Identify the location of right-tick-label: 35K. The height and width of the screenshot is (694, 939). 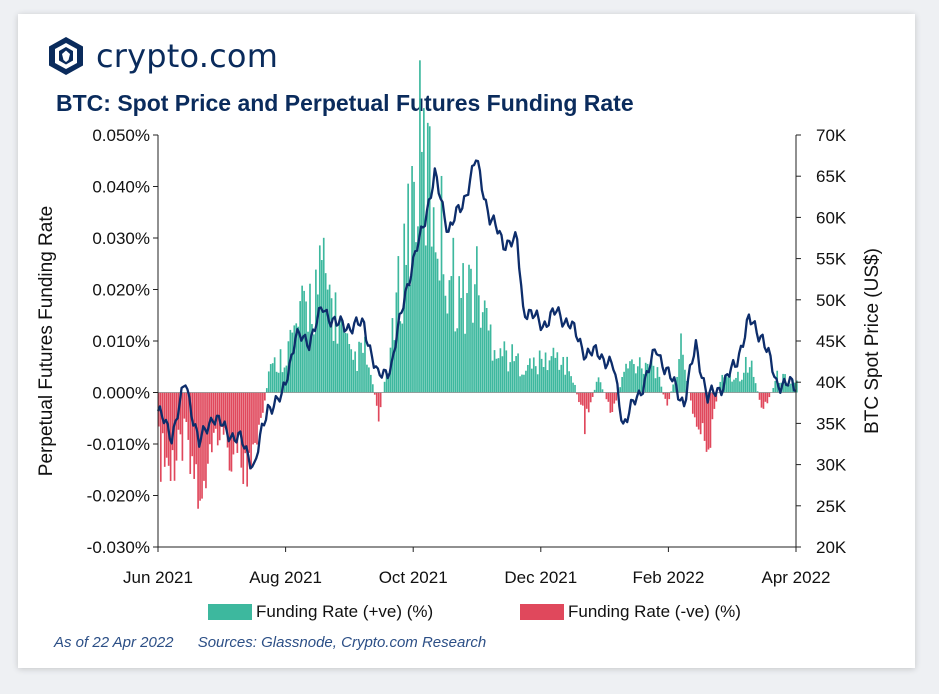
(831, 423).